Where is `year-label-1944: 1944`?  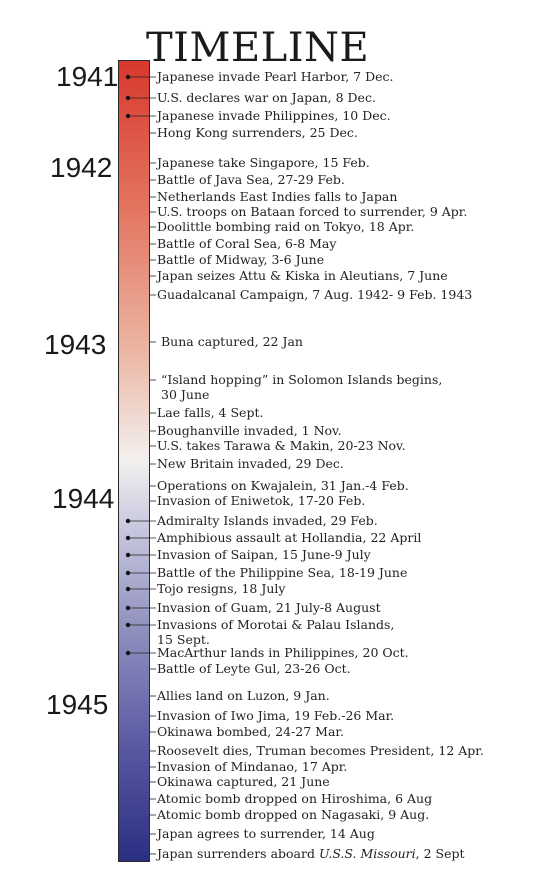
year-label-1944: 1944 is located at coordinates (83, 498).